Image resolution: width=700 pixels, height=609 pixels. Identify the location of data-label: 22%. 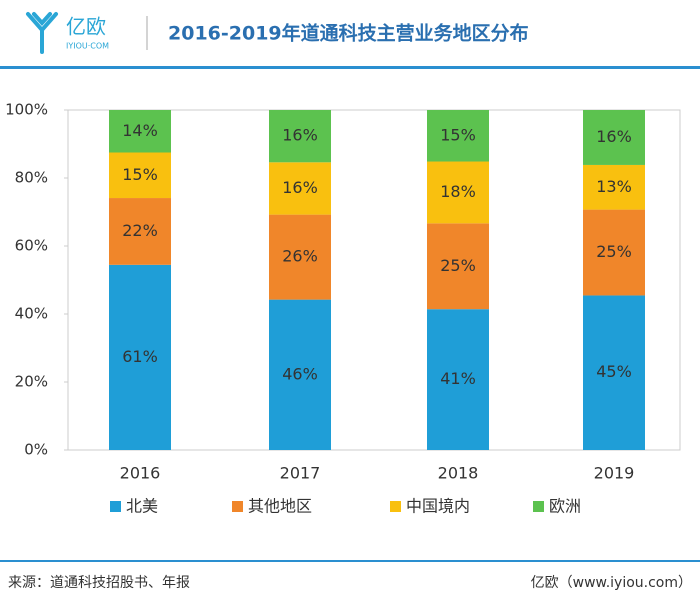
(140, 230).